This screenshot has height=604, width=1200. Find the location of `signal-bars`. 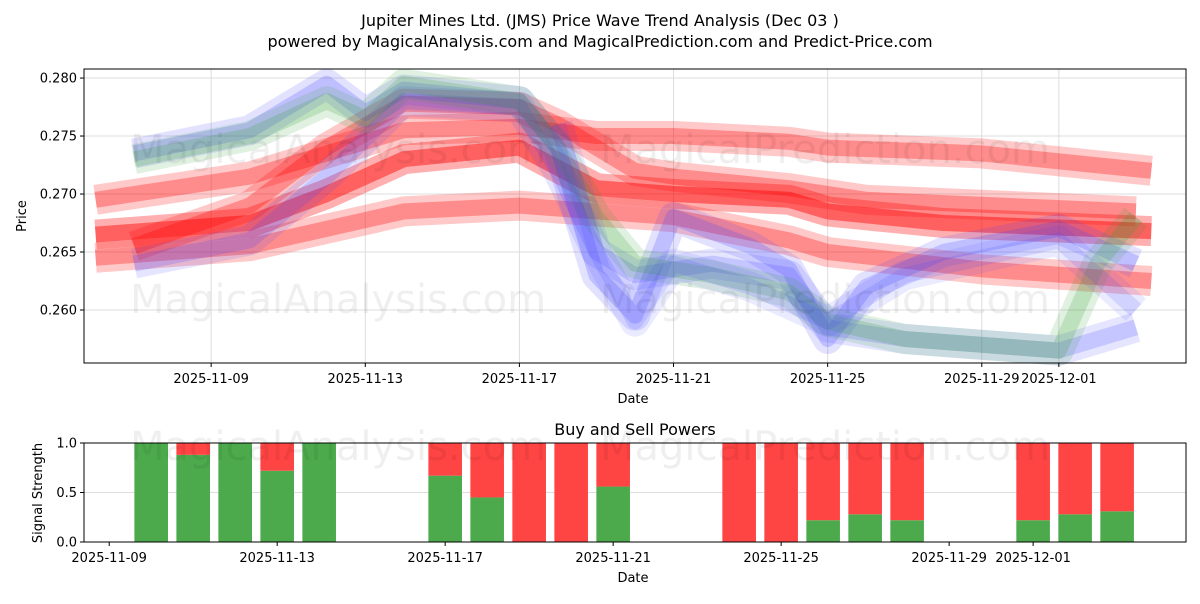

signal-bars is located at coordinates (634, 492).